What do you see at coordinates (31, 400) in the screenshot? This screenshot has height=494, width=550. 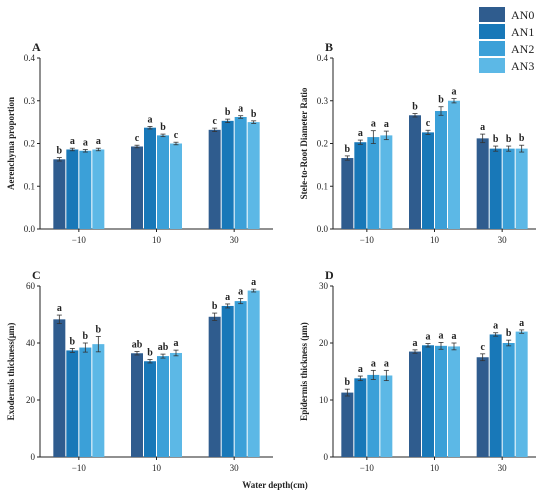 I see `y-tick-label: 20` at bounding box center [31, 400].